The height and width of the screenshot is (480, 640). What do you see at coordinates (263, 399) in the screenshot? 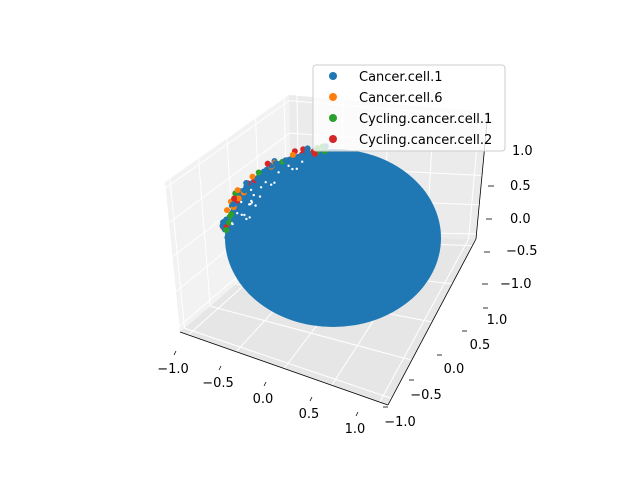
I see `x-tick-label: 0.0` at bounding box center [263, 399].